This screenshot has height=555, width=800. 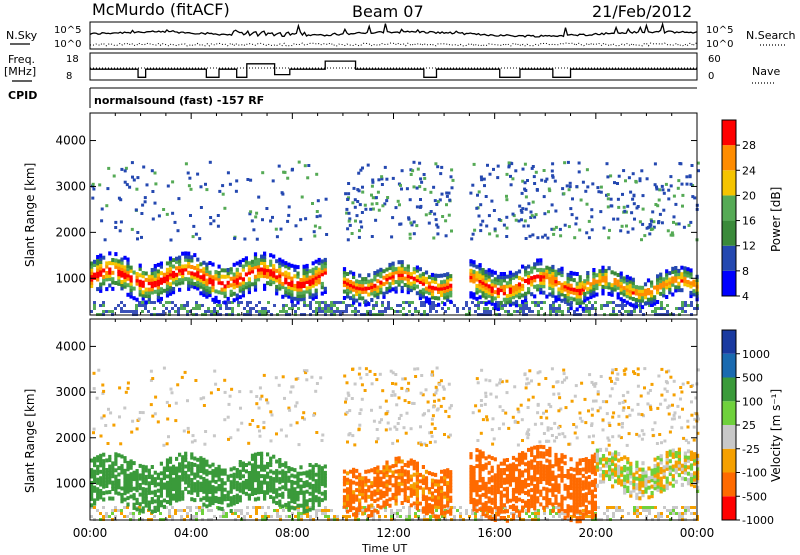 I want to click on velocity-ytick-label: 1000, so click(x=70, y=483).